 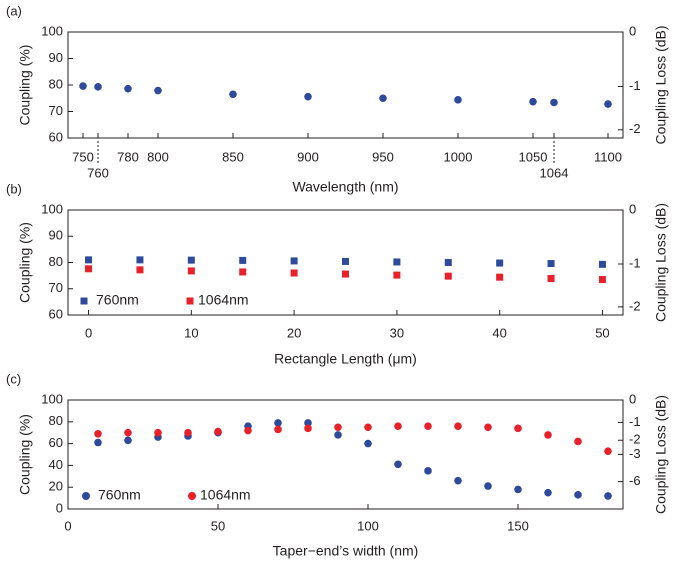 I want to click on panel-label: (c), so click(x=13, y=378).